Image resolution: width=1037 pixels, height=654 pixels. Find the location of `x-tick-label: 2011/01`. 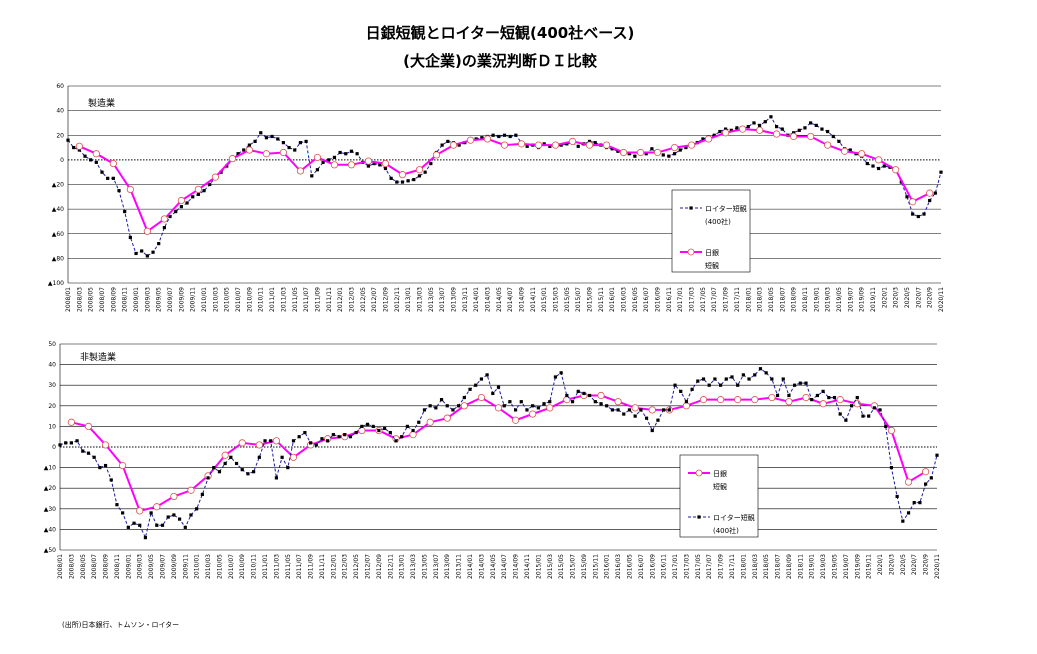

x-tick-label: 2011/01 is located at coordinates (272, 299).